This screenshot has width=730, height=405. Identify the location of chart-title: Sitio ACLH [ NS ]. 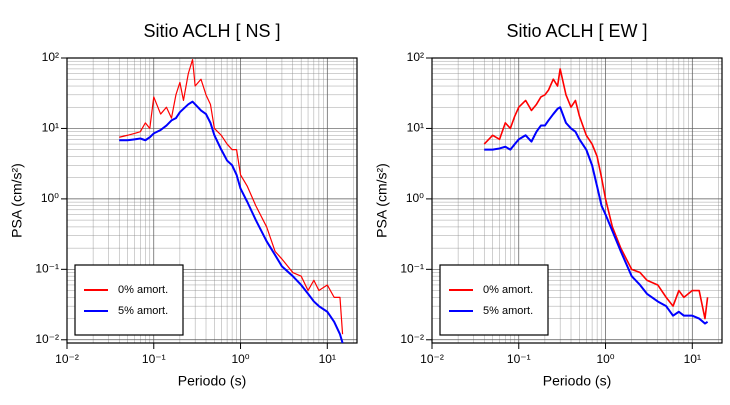
(211, 31).